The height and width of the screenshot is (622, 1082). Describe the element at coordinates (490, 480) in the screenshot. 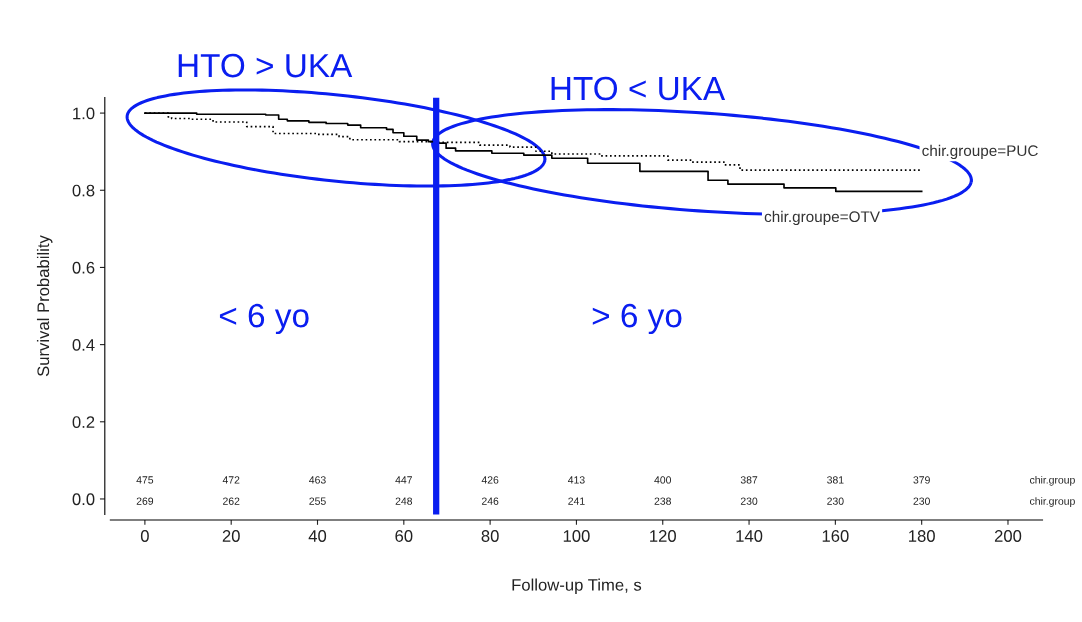

I see `annotation: 426` at that location.